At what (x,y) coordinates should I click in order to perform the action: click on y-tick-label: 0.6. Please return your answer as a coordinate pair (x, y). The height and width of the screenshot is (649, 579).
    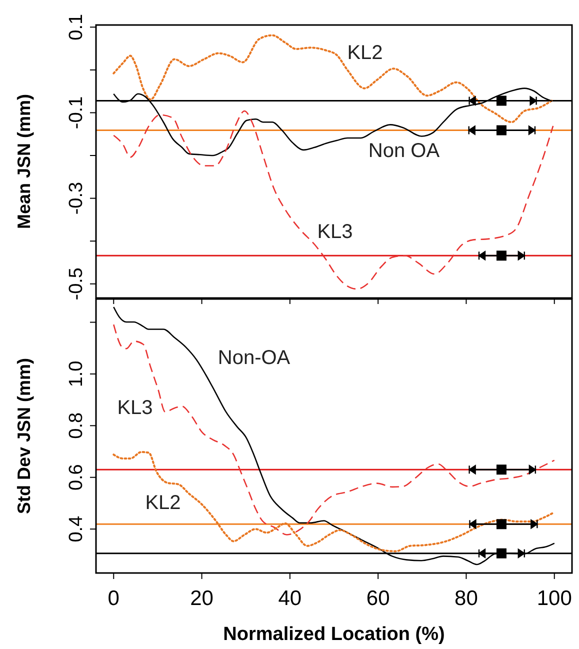
    Looking at the image, I should click on (76, 477).